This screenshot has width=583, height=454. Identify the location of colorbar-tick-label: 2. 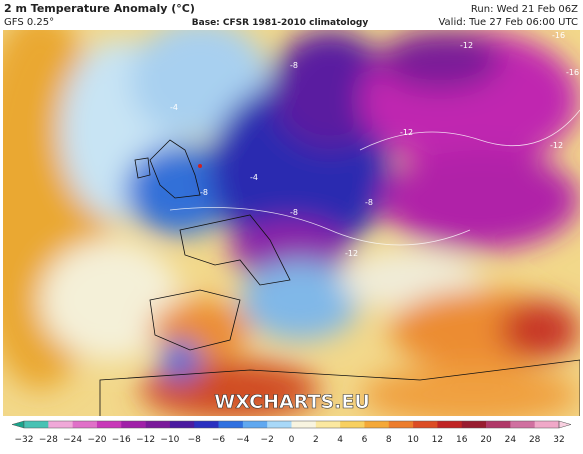
(316, 440).